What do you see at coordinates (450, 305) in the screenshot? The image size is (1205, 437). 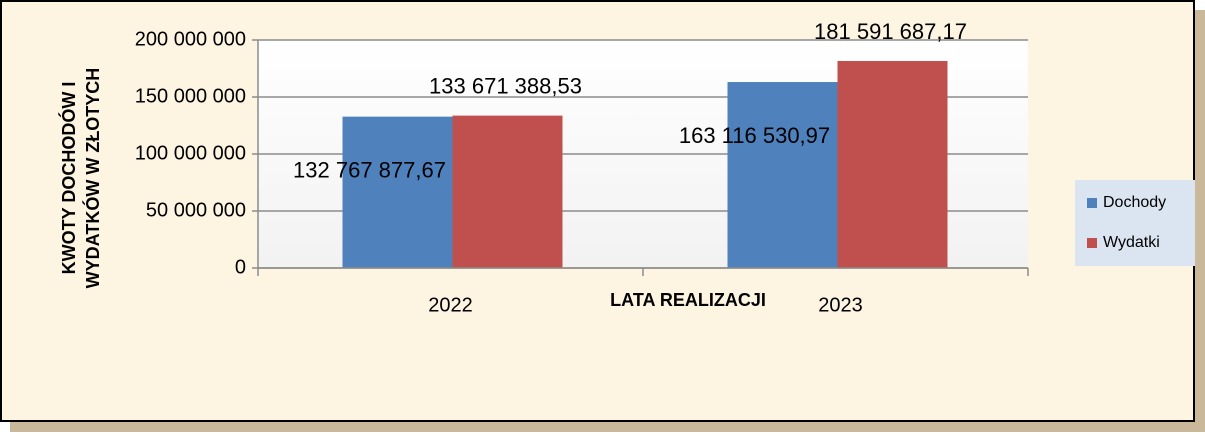 I see `x-tick-label: 2022` at bounding box center [450, 305].